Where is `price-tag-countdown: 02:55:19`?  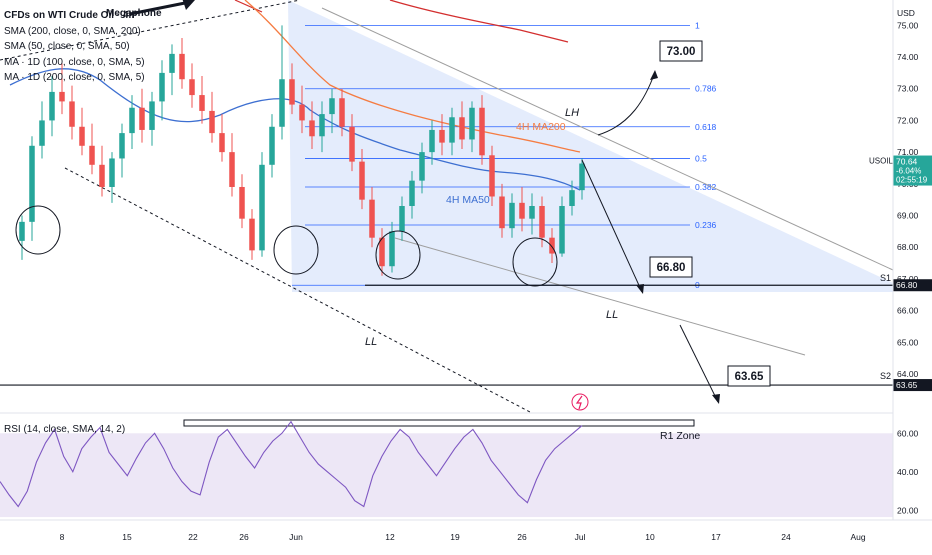
price-tag-countdown: 02:55:19 is located at coordinates (912, 180).